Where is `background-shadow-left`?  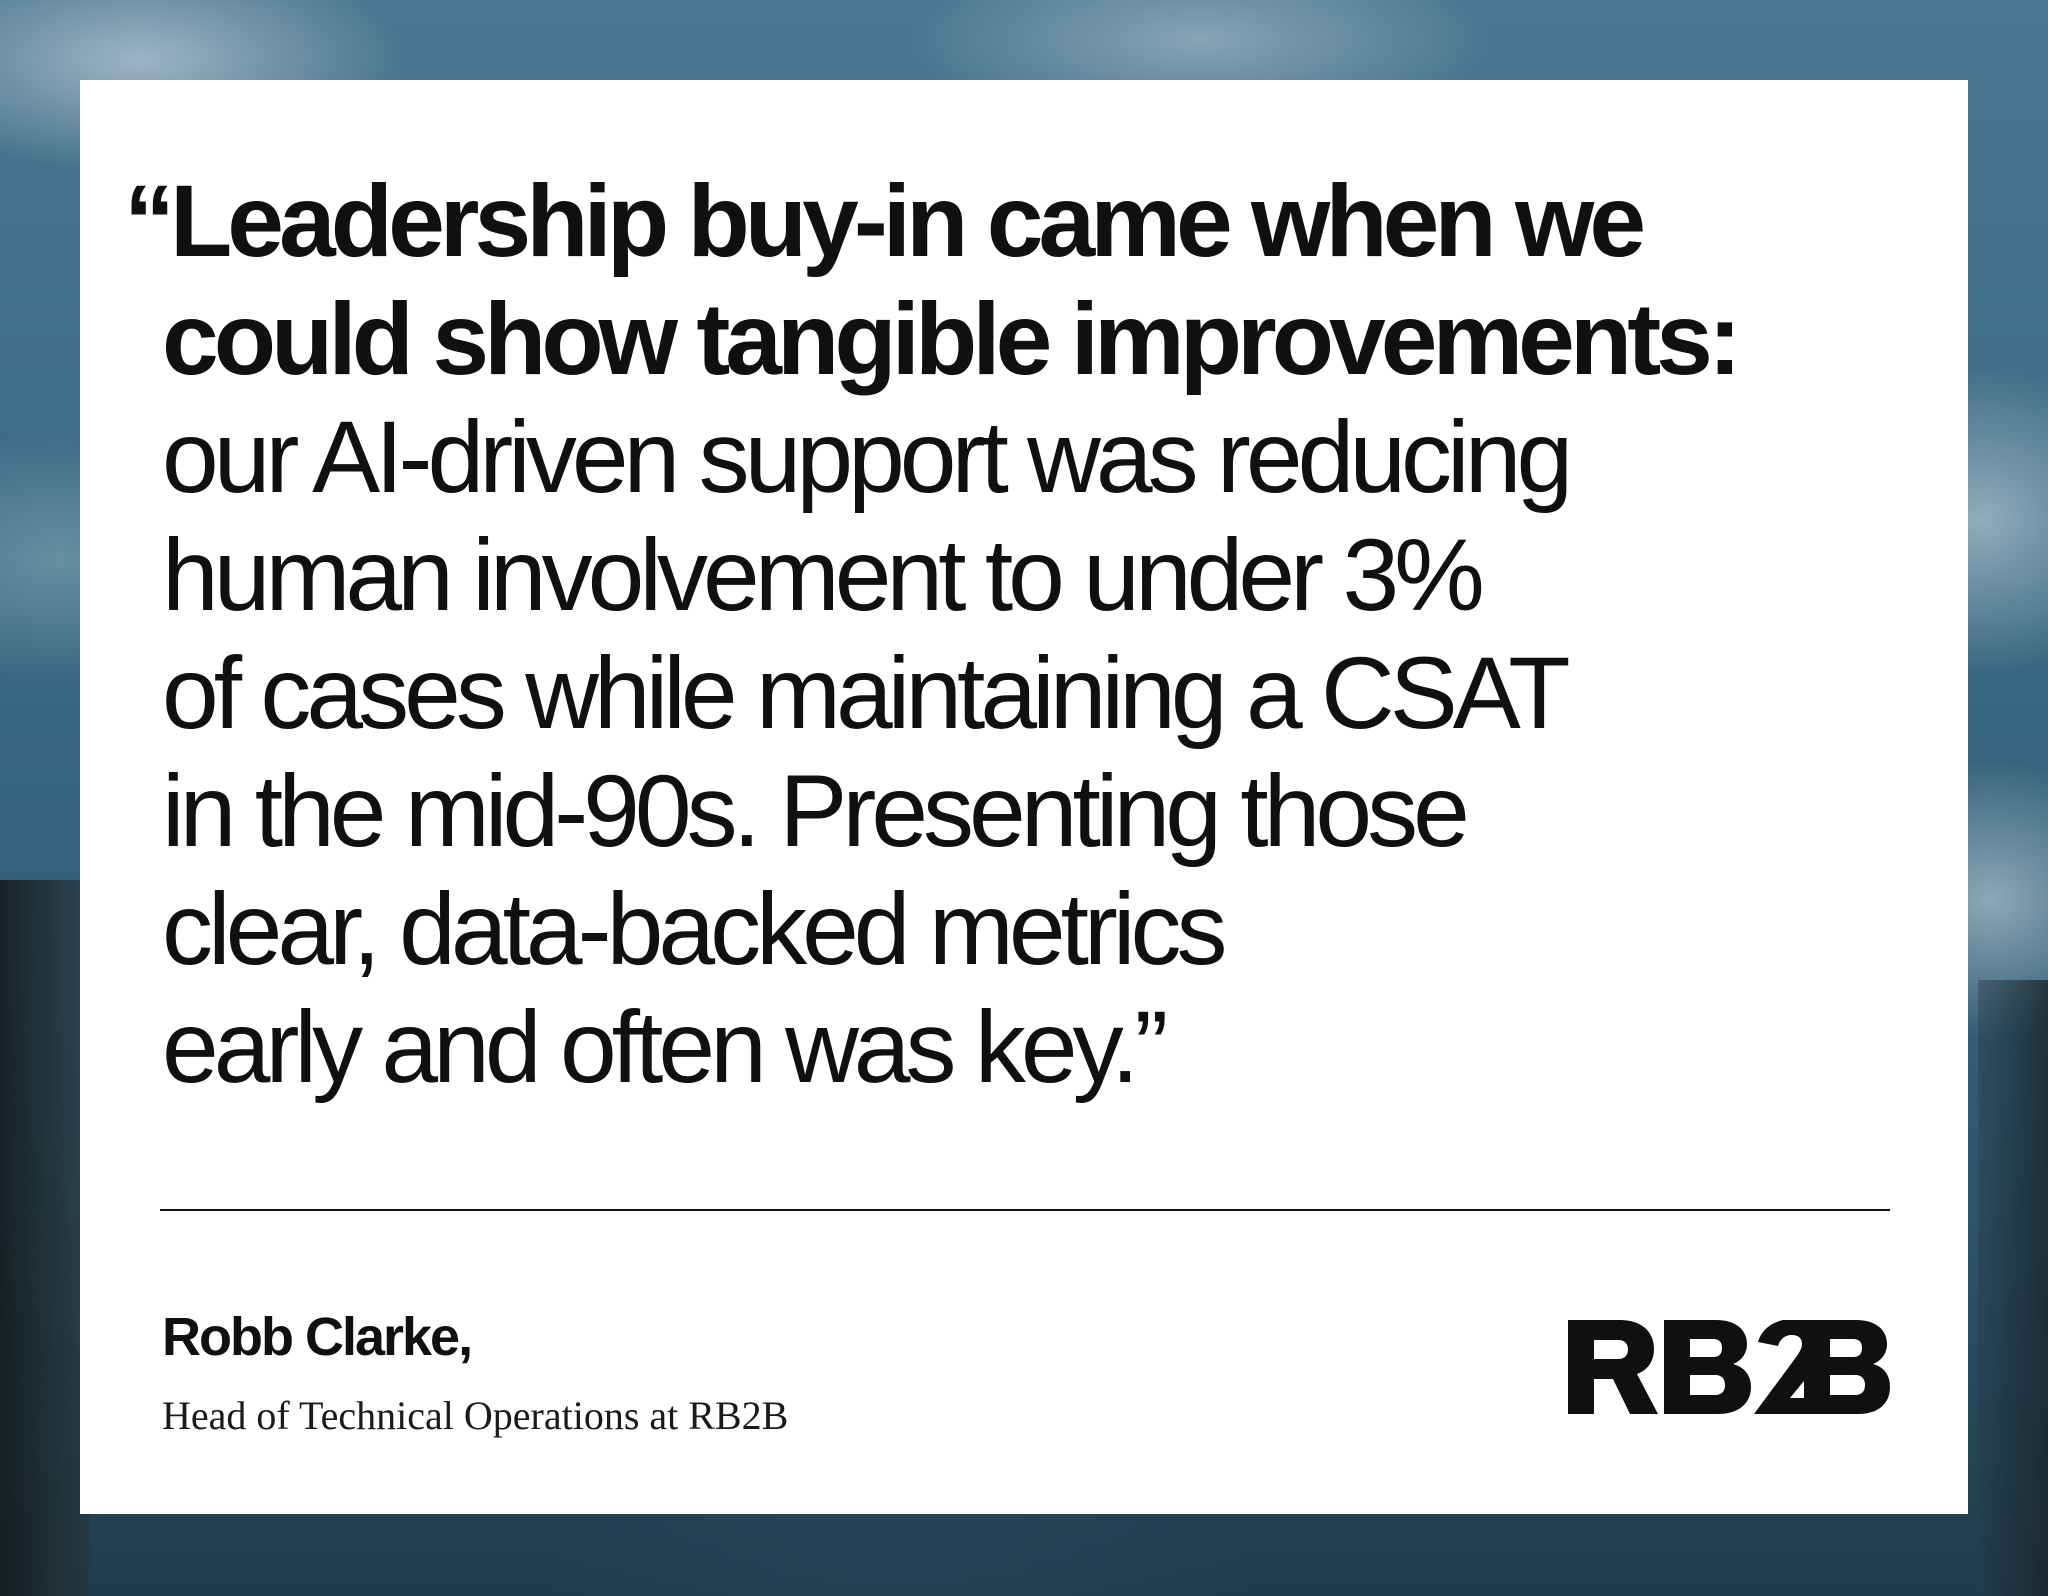 background-shadow-left is located at coordinates (45, 1238).